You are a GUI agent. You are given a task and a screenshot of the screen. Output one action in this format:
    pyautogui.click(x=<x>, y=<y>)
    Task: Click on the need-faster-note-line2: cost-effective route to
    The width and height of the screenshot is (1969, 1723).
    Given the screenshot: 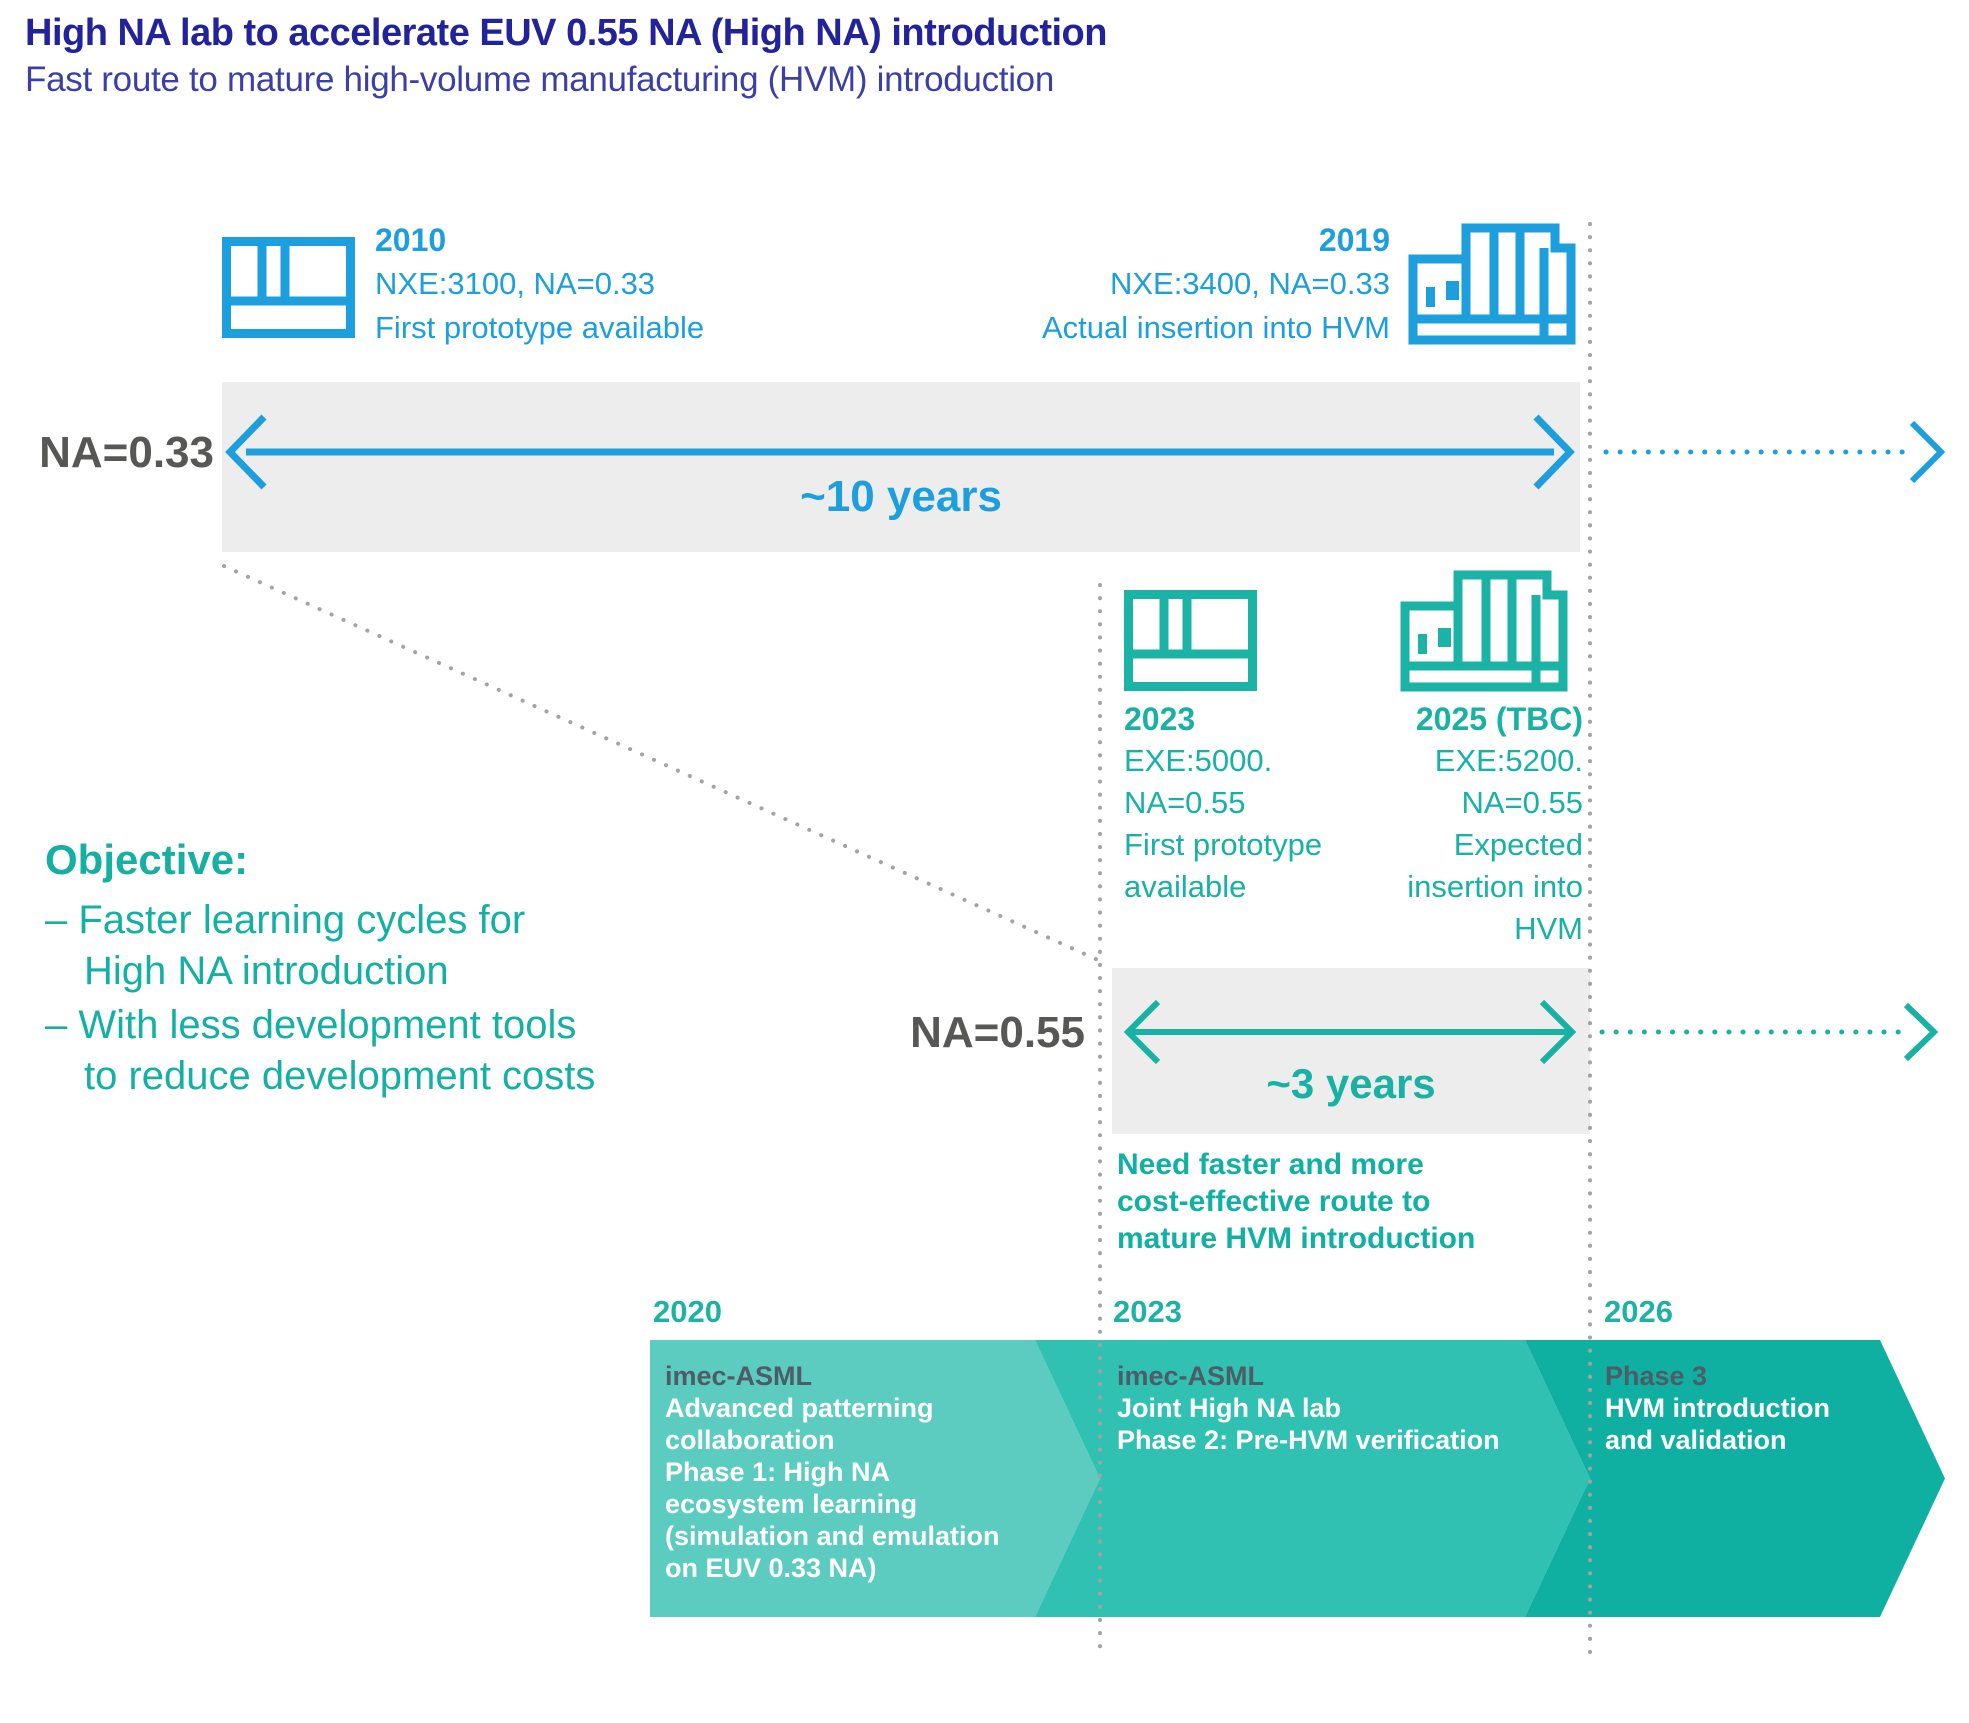 What is the action you would take?
    pyautogui.click(x=1274, y=1201)
    